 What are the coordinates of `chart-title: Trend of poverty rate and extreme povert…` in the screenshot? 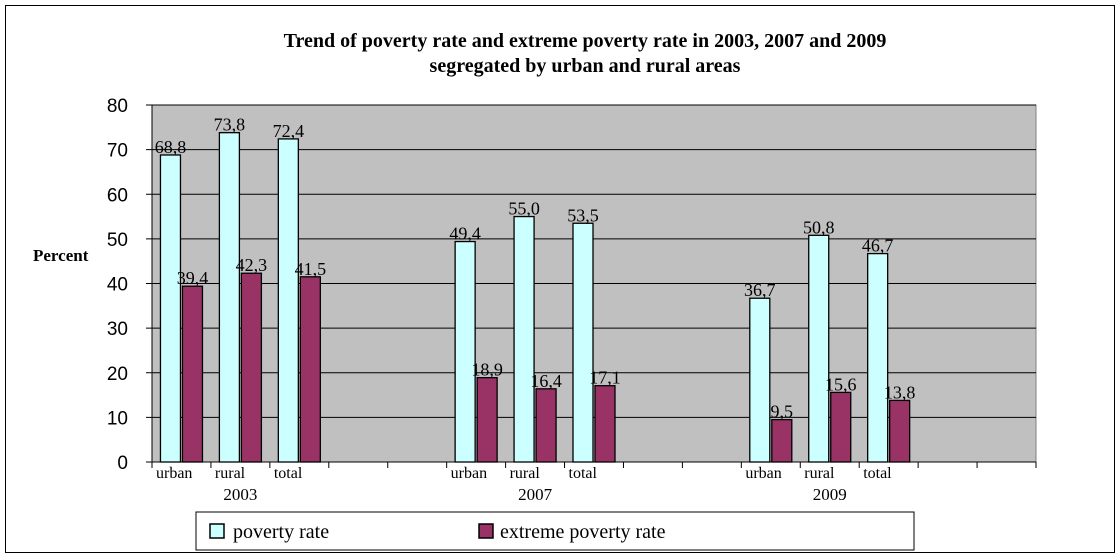 It's located at (585, 41).